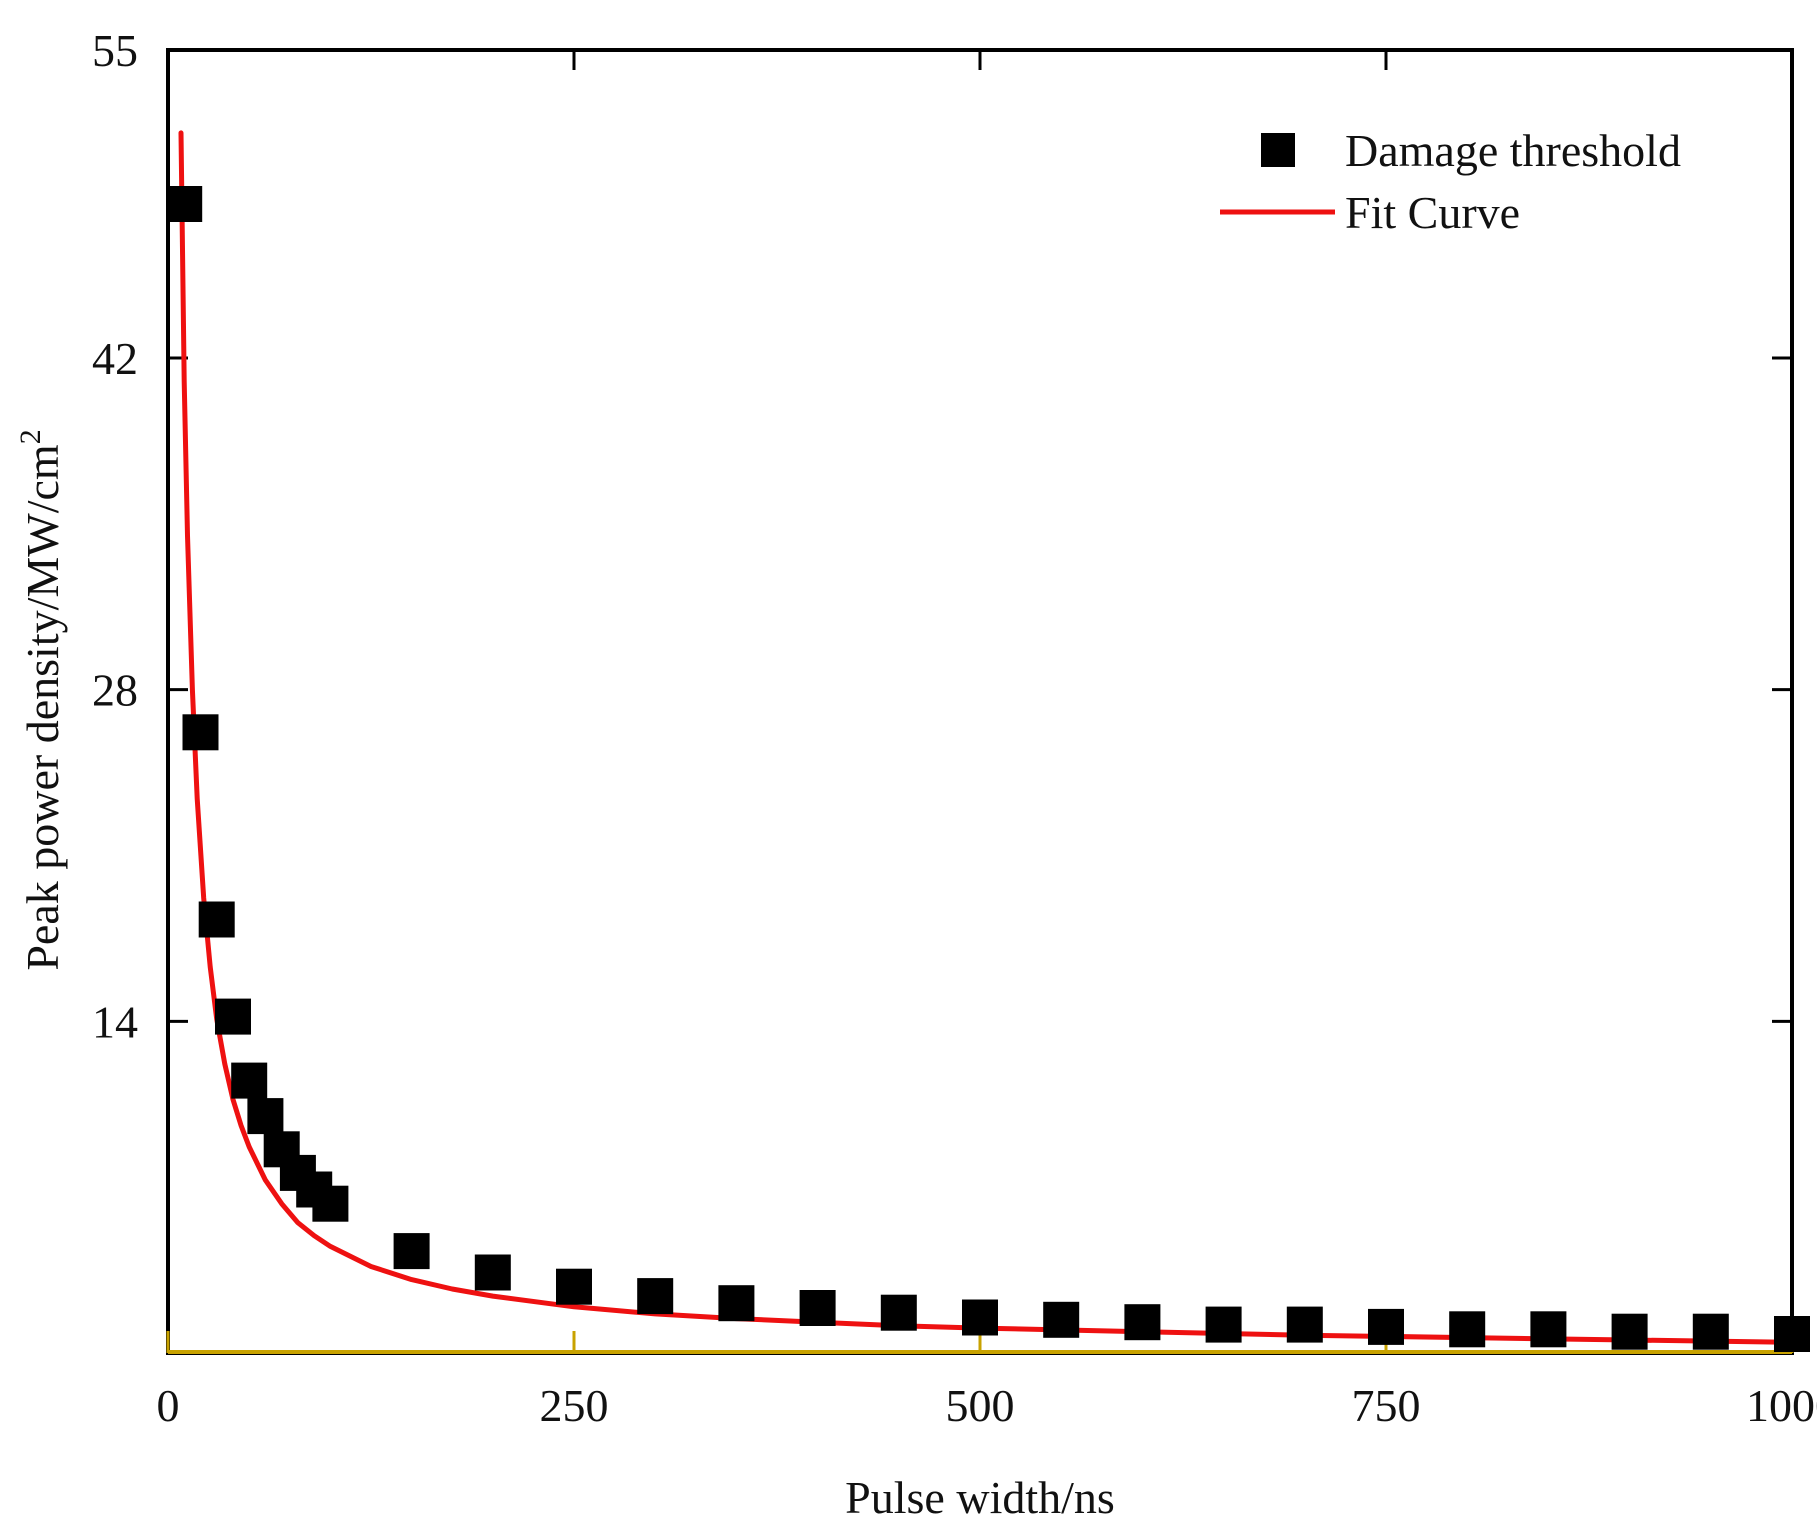 This screenshot has height=1536, width=1817. Describe the element at coordinates (980, 1497) in the screenshot. I see `x-axis-title: Pulse width/ns` at that location.